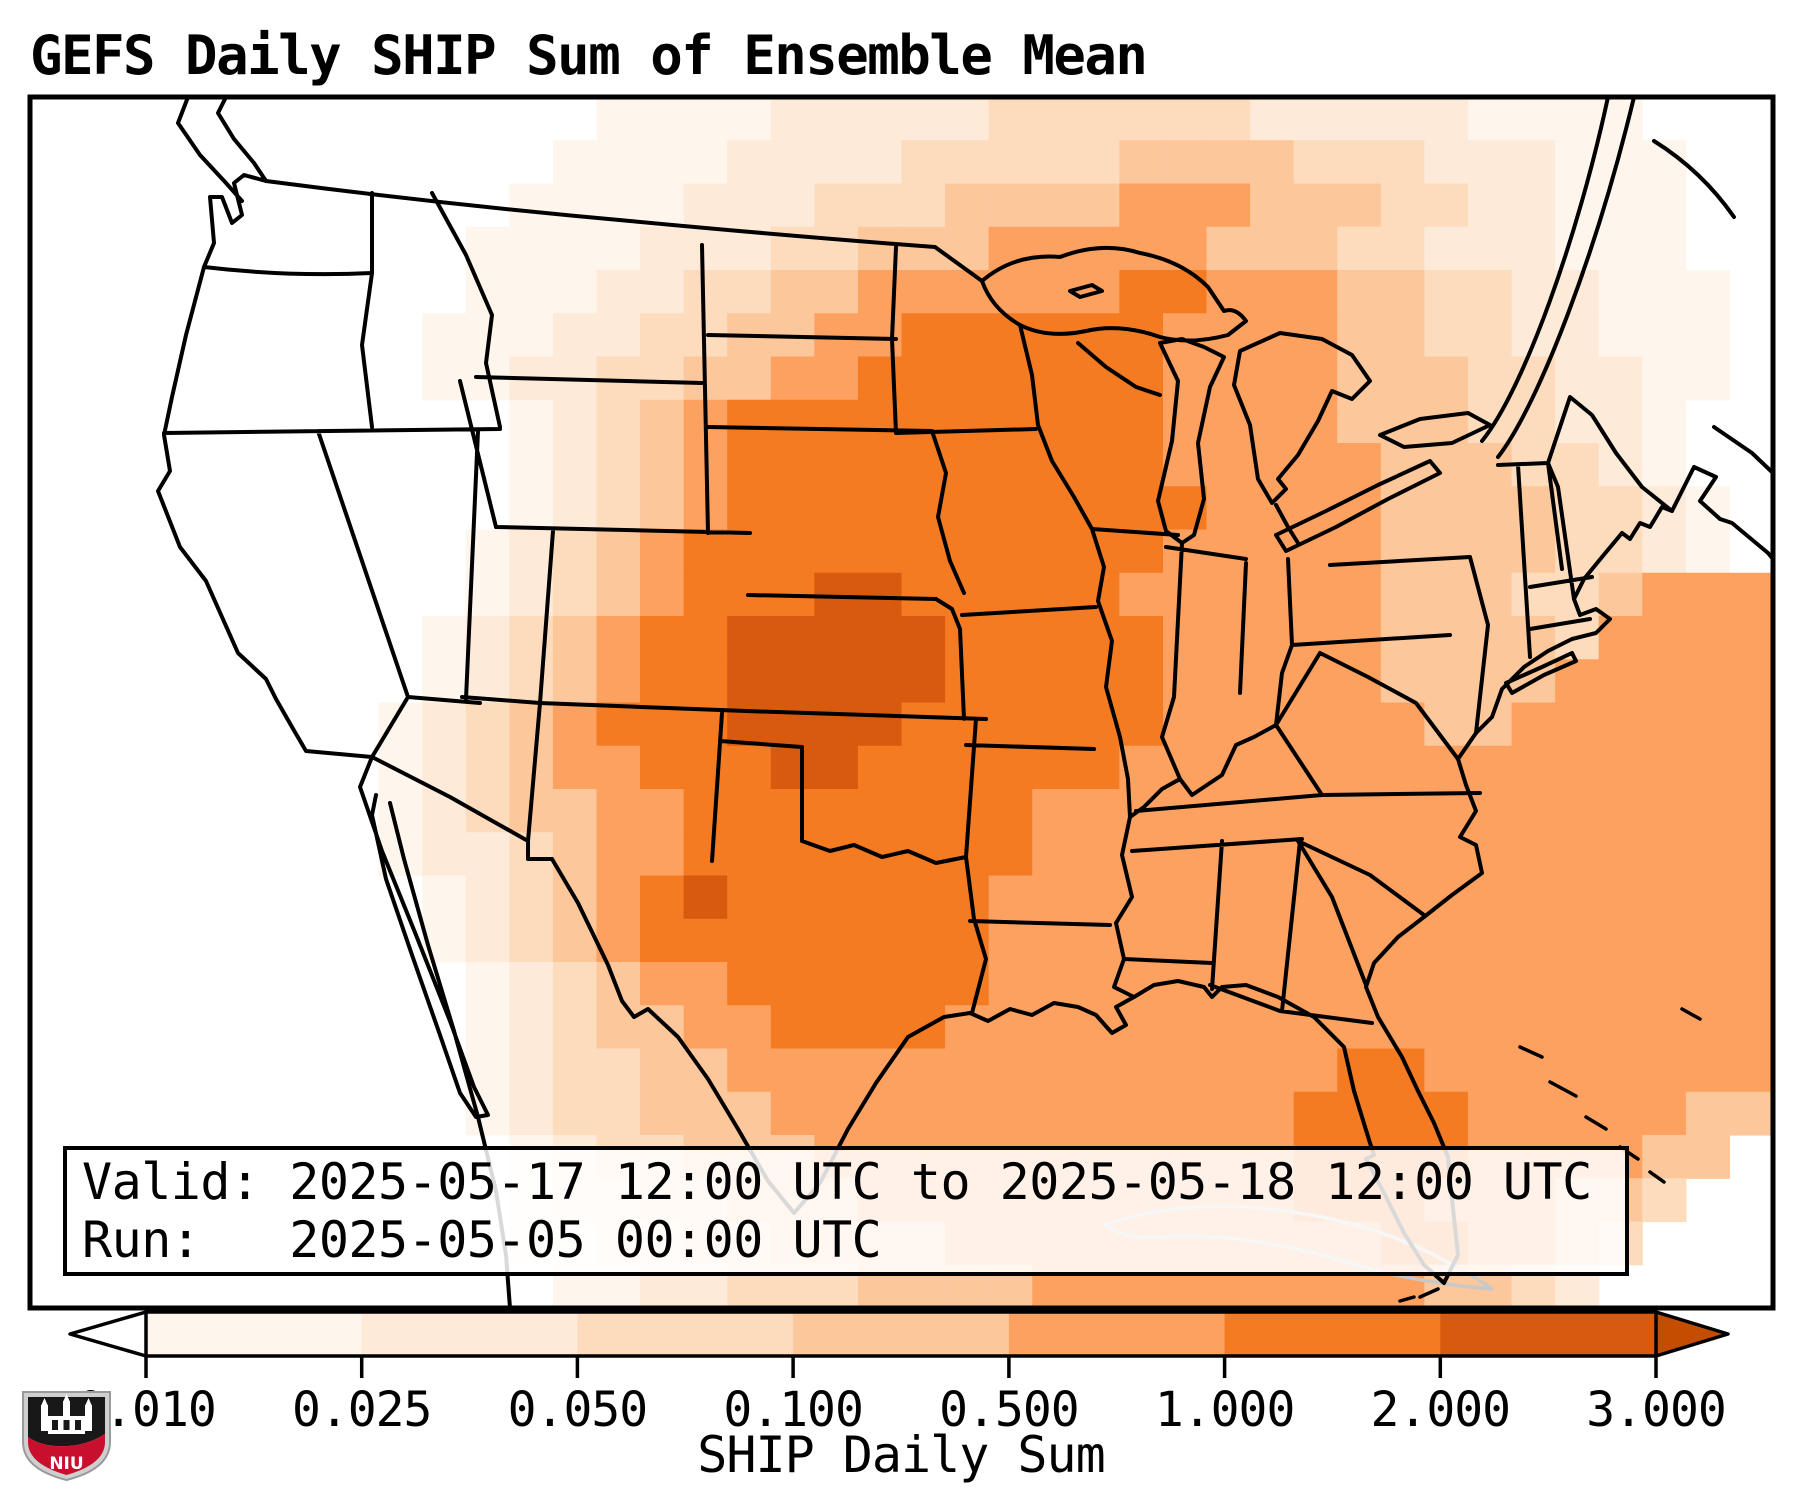 The height and width of the screenshot is (1500, 1803). I want to click on info-box-background, so click(846, 1211).